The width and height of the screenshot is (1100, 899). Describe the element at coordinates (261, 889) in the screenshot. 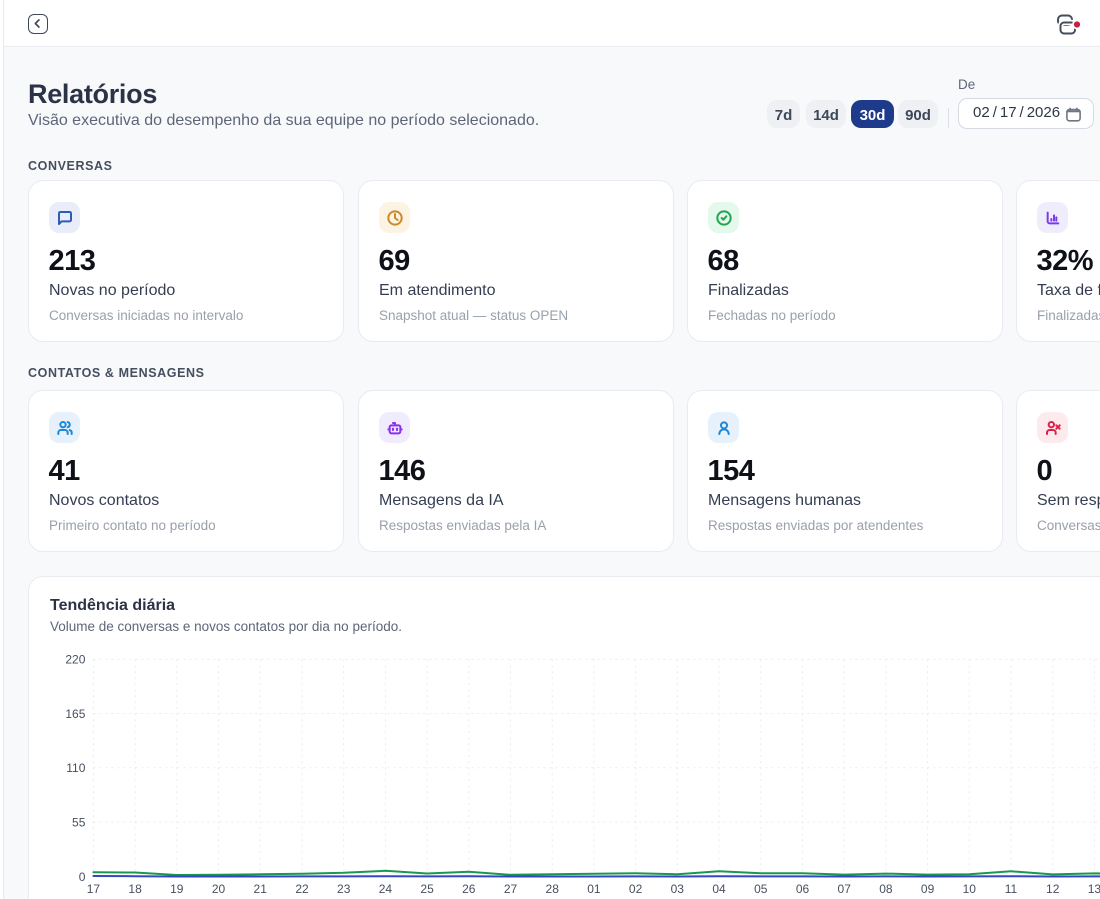

I see `svg-text: 21` at that location.